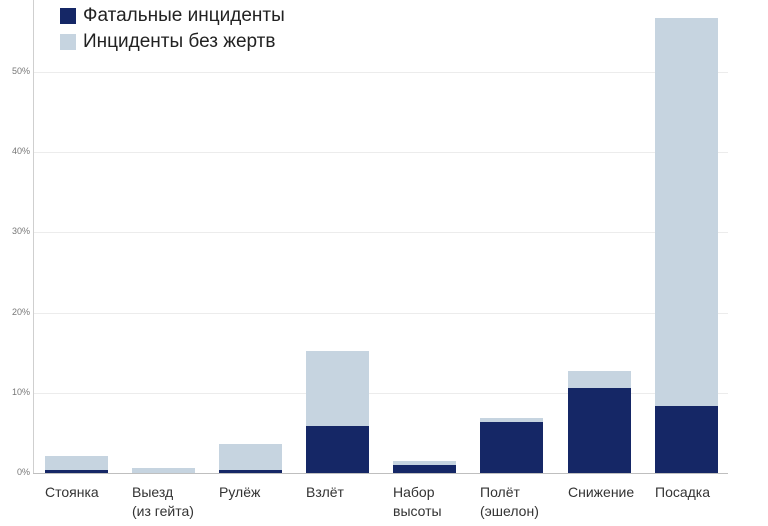 Image resolution: width=768 pixels, height=526 pixels. Describe the element at coordinates (20, 311) in the screenshot. I see `y-tick-label: 20%` at that location.